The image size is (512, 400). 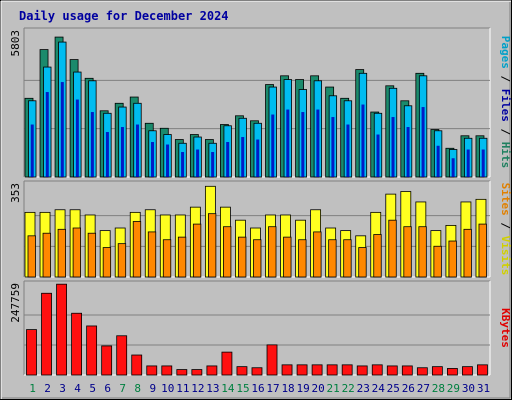 I want to click on x-tick-label-day-15: 15, so click(x=242, y=388).